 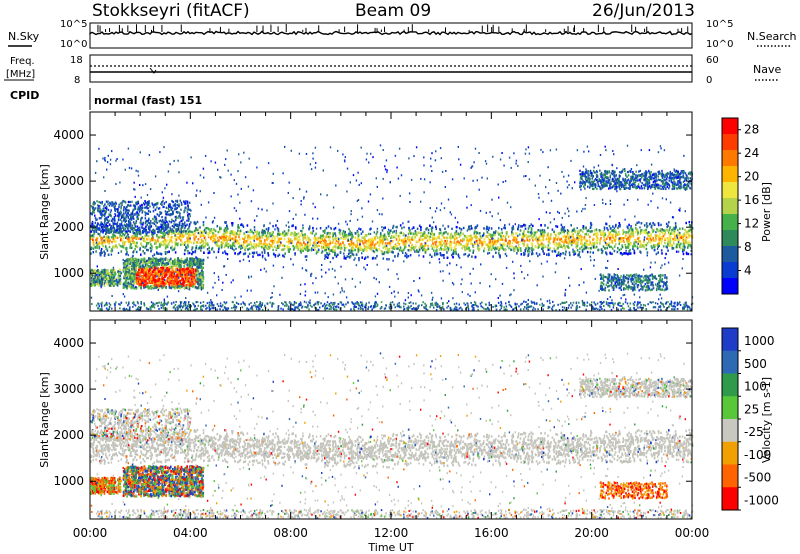 What do you see at coordinates (751, 177) in the screenshot?
I see `power-colorbar-tick: 20` at bounding box center [751, 177].